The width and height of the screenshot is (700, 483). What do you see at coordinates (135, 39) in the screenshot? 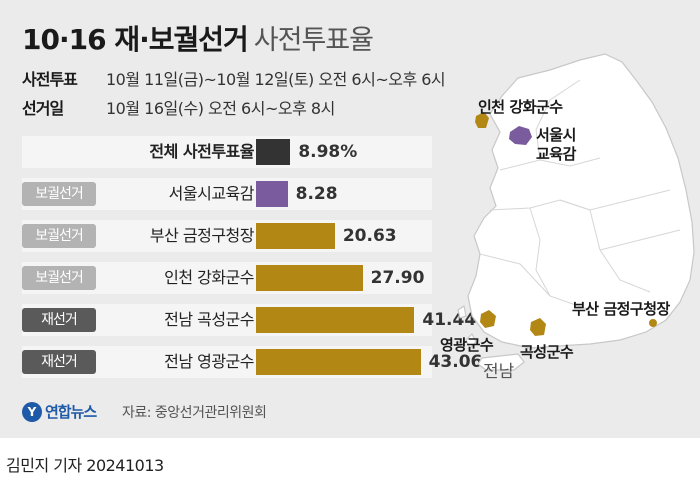
I see `title-main: 10·16 재·보궐선거` at bounding box center [135, 39].